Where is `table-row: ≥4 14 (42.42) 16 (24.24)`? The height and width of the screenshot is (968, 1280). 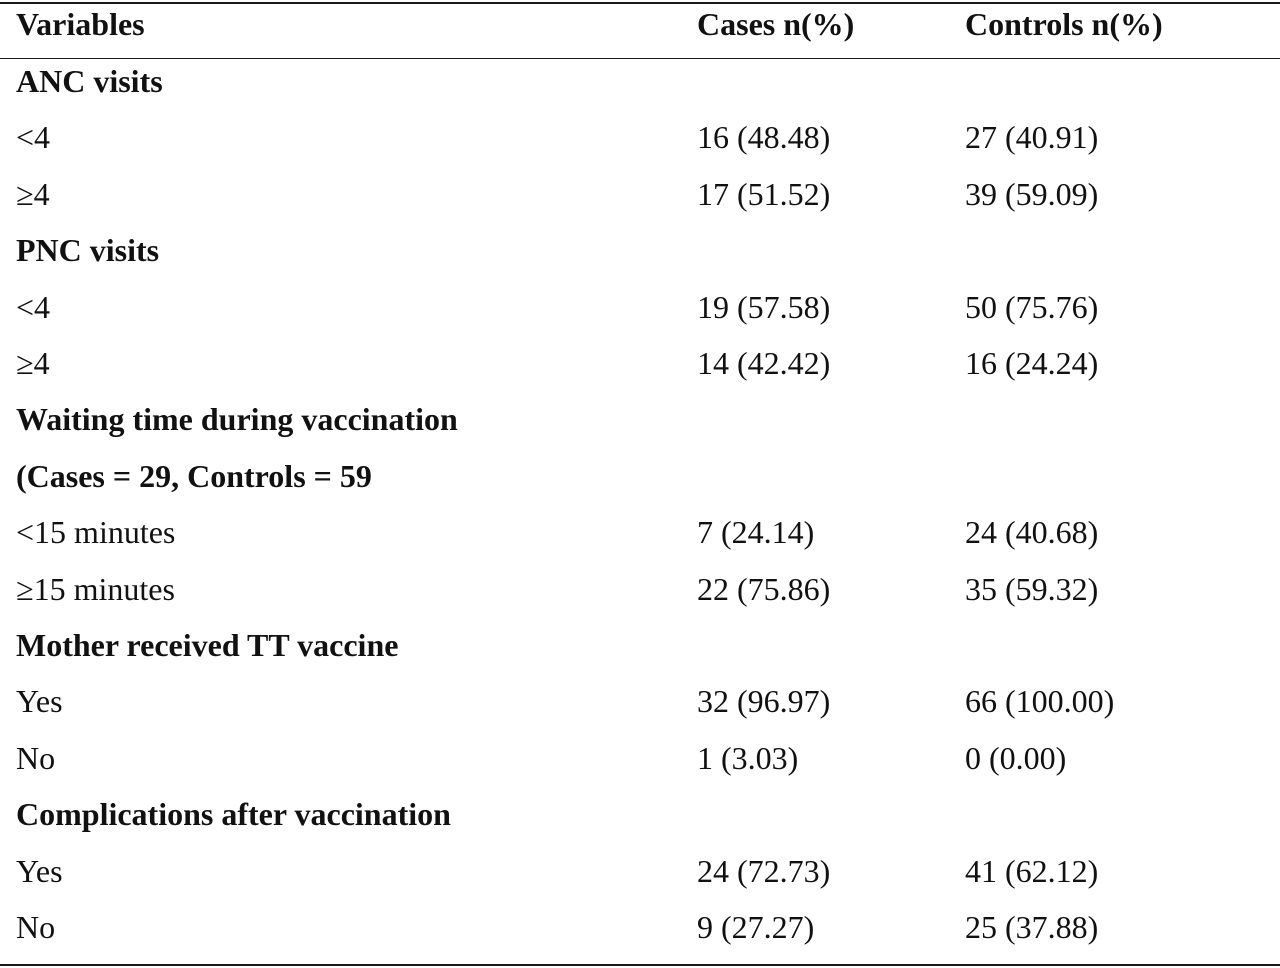
table-row: ≥4 14 (42.42) 16 (24.24) is located at coordinates (640, 363).